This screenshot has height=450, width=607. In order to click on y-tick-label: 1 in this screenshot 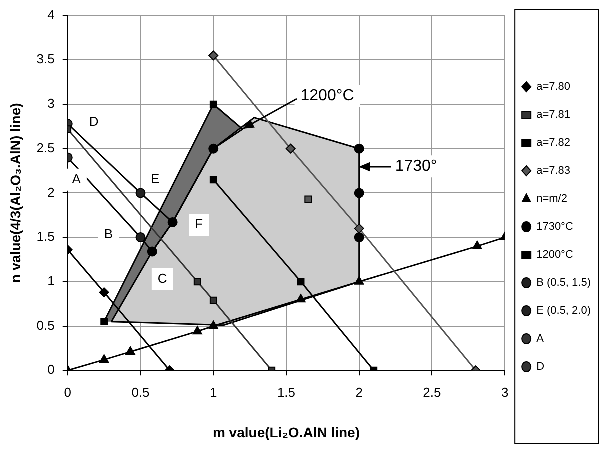, I will do `click(51, 280)`.